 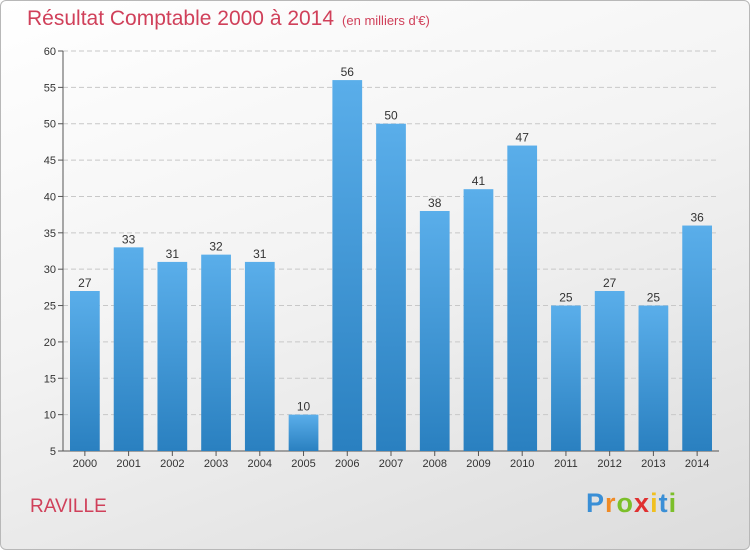 What do you see at coordinates (50, 270) in the screenshot?
I see `y-tick-label: 30` at bounding box center [50, 270].